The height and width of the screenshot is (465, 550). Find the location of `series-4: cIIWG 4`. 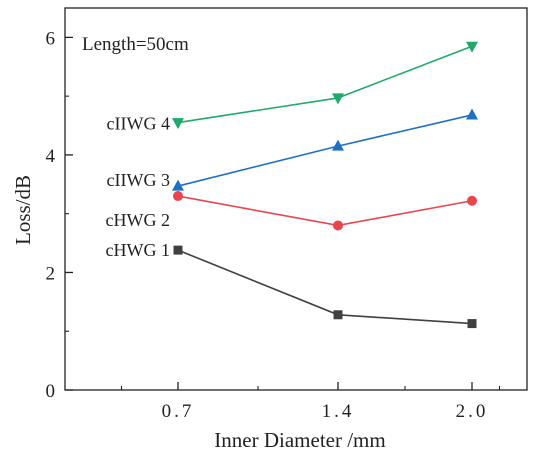

series-4: cIIWG 4 is located at coordinates (292, 87).